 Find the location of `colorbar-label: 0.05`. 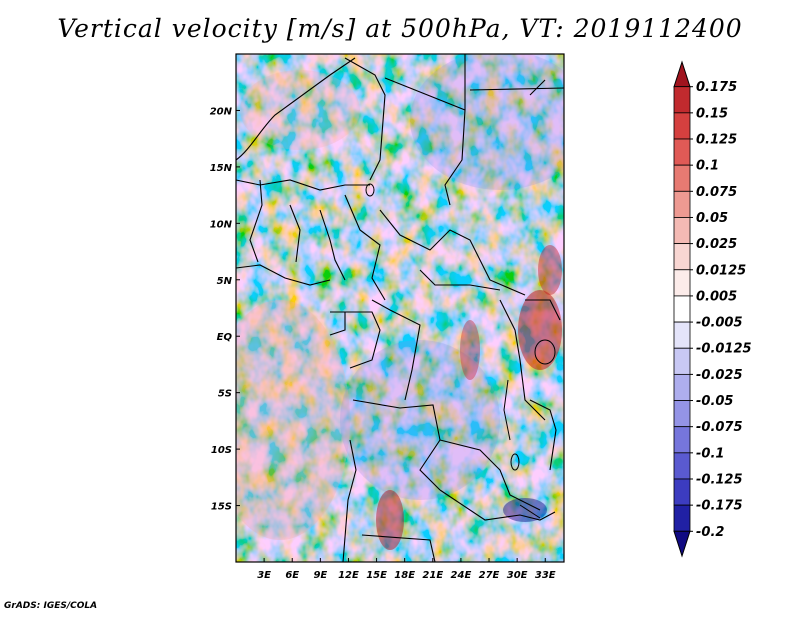

colorbar-label: 0.05 is located at coordinates (712, 218).